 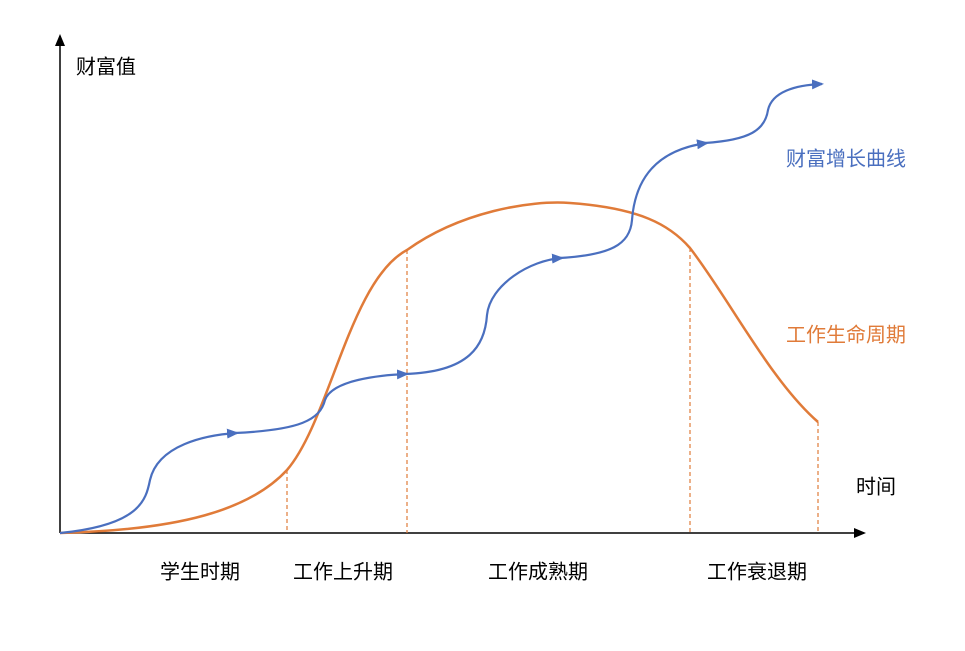 What do you see at coordinates (106, 67) in the screenshot?
I see `y-axis-label: 财富值` at bounding box center [106, 67].